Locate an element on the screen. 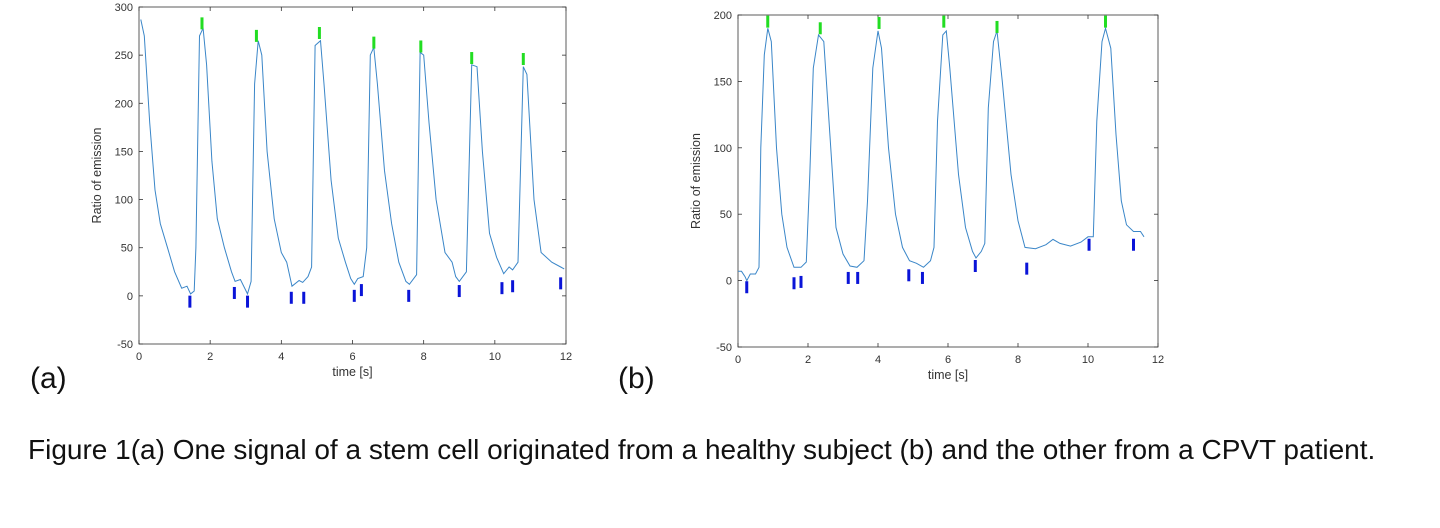 Image resolution: width=1440 pixels, height=528 pixels. y-tick-label: 250 is located at coordinates (124, 56).